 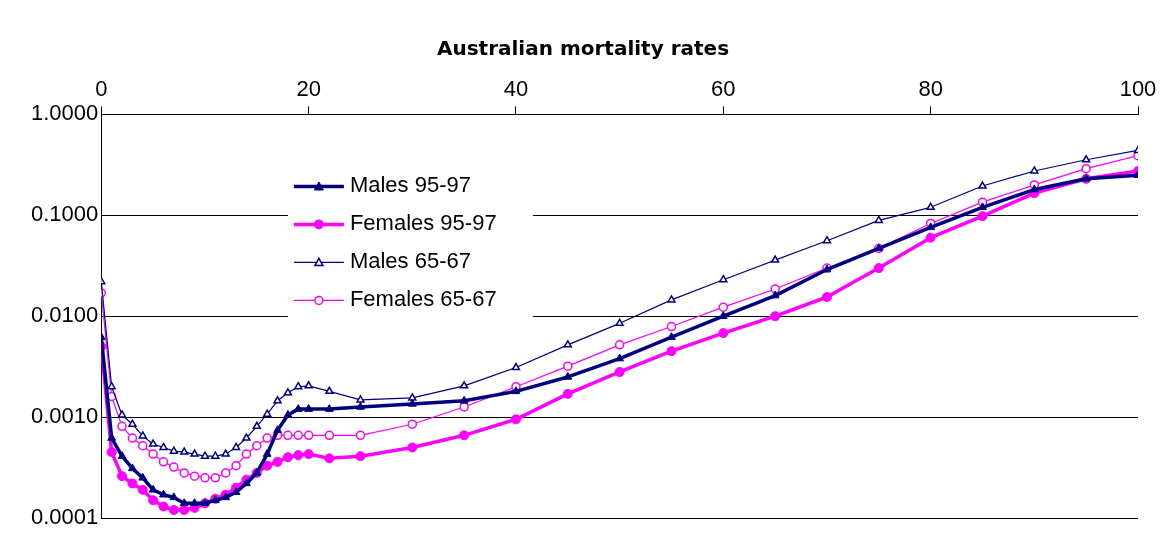 What do you see at coordinates (516, 89) in the screenshot?
I see `x-tick-label: 40` at bounding box center [516, 89].